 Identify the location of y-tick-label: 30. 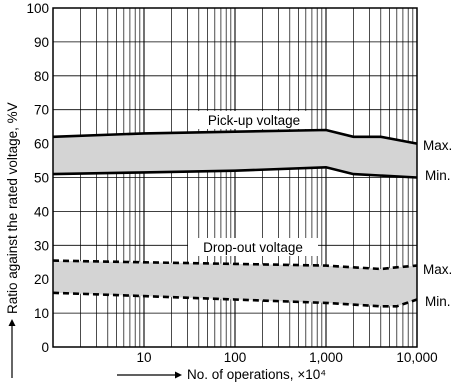
(41, 245).